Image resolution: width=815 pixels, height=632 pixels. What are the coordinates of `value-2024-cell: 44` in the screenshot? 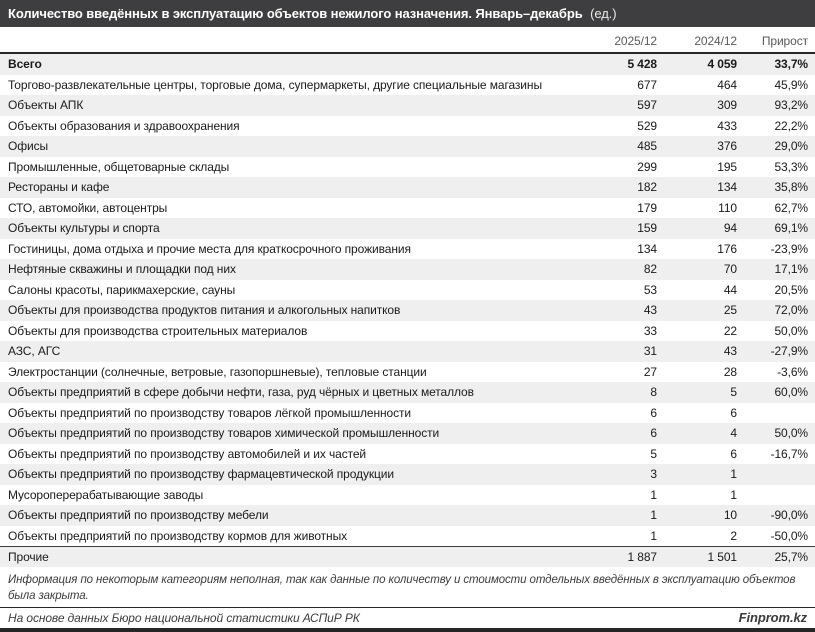 It's located at (730, 289).